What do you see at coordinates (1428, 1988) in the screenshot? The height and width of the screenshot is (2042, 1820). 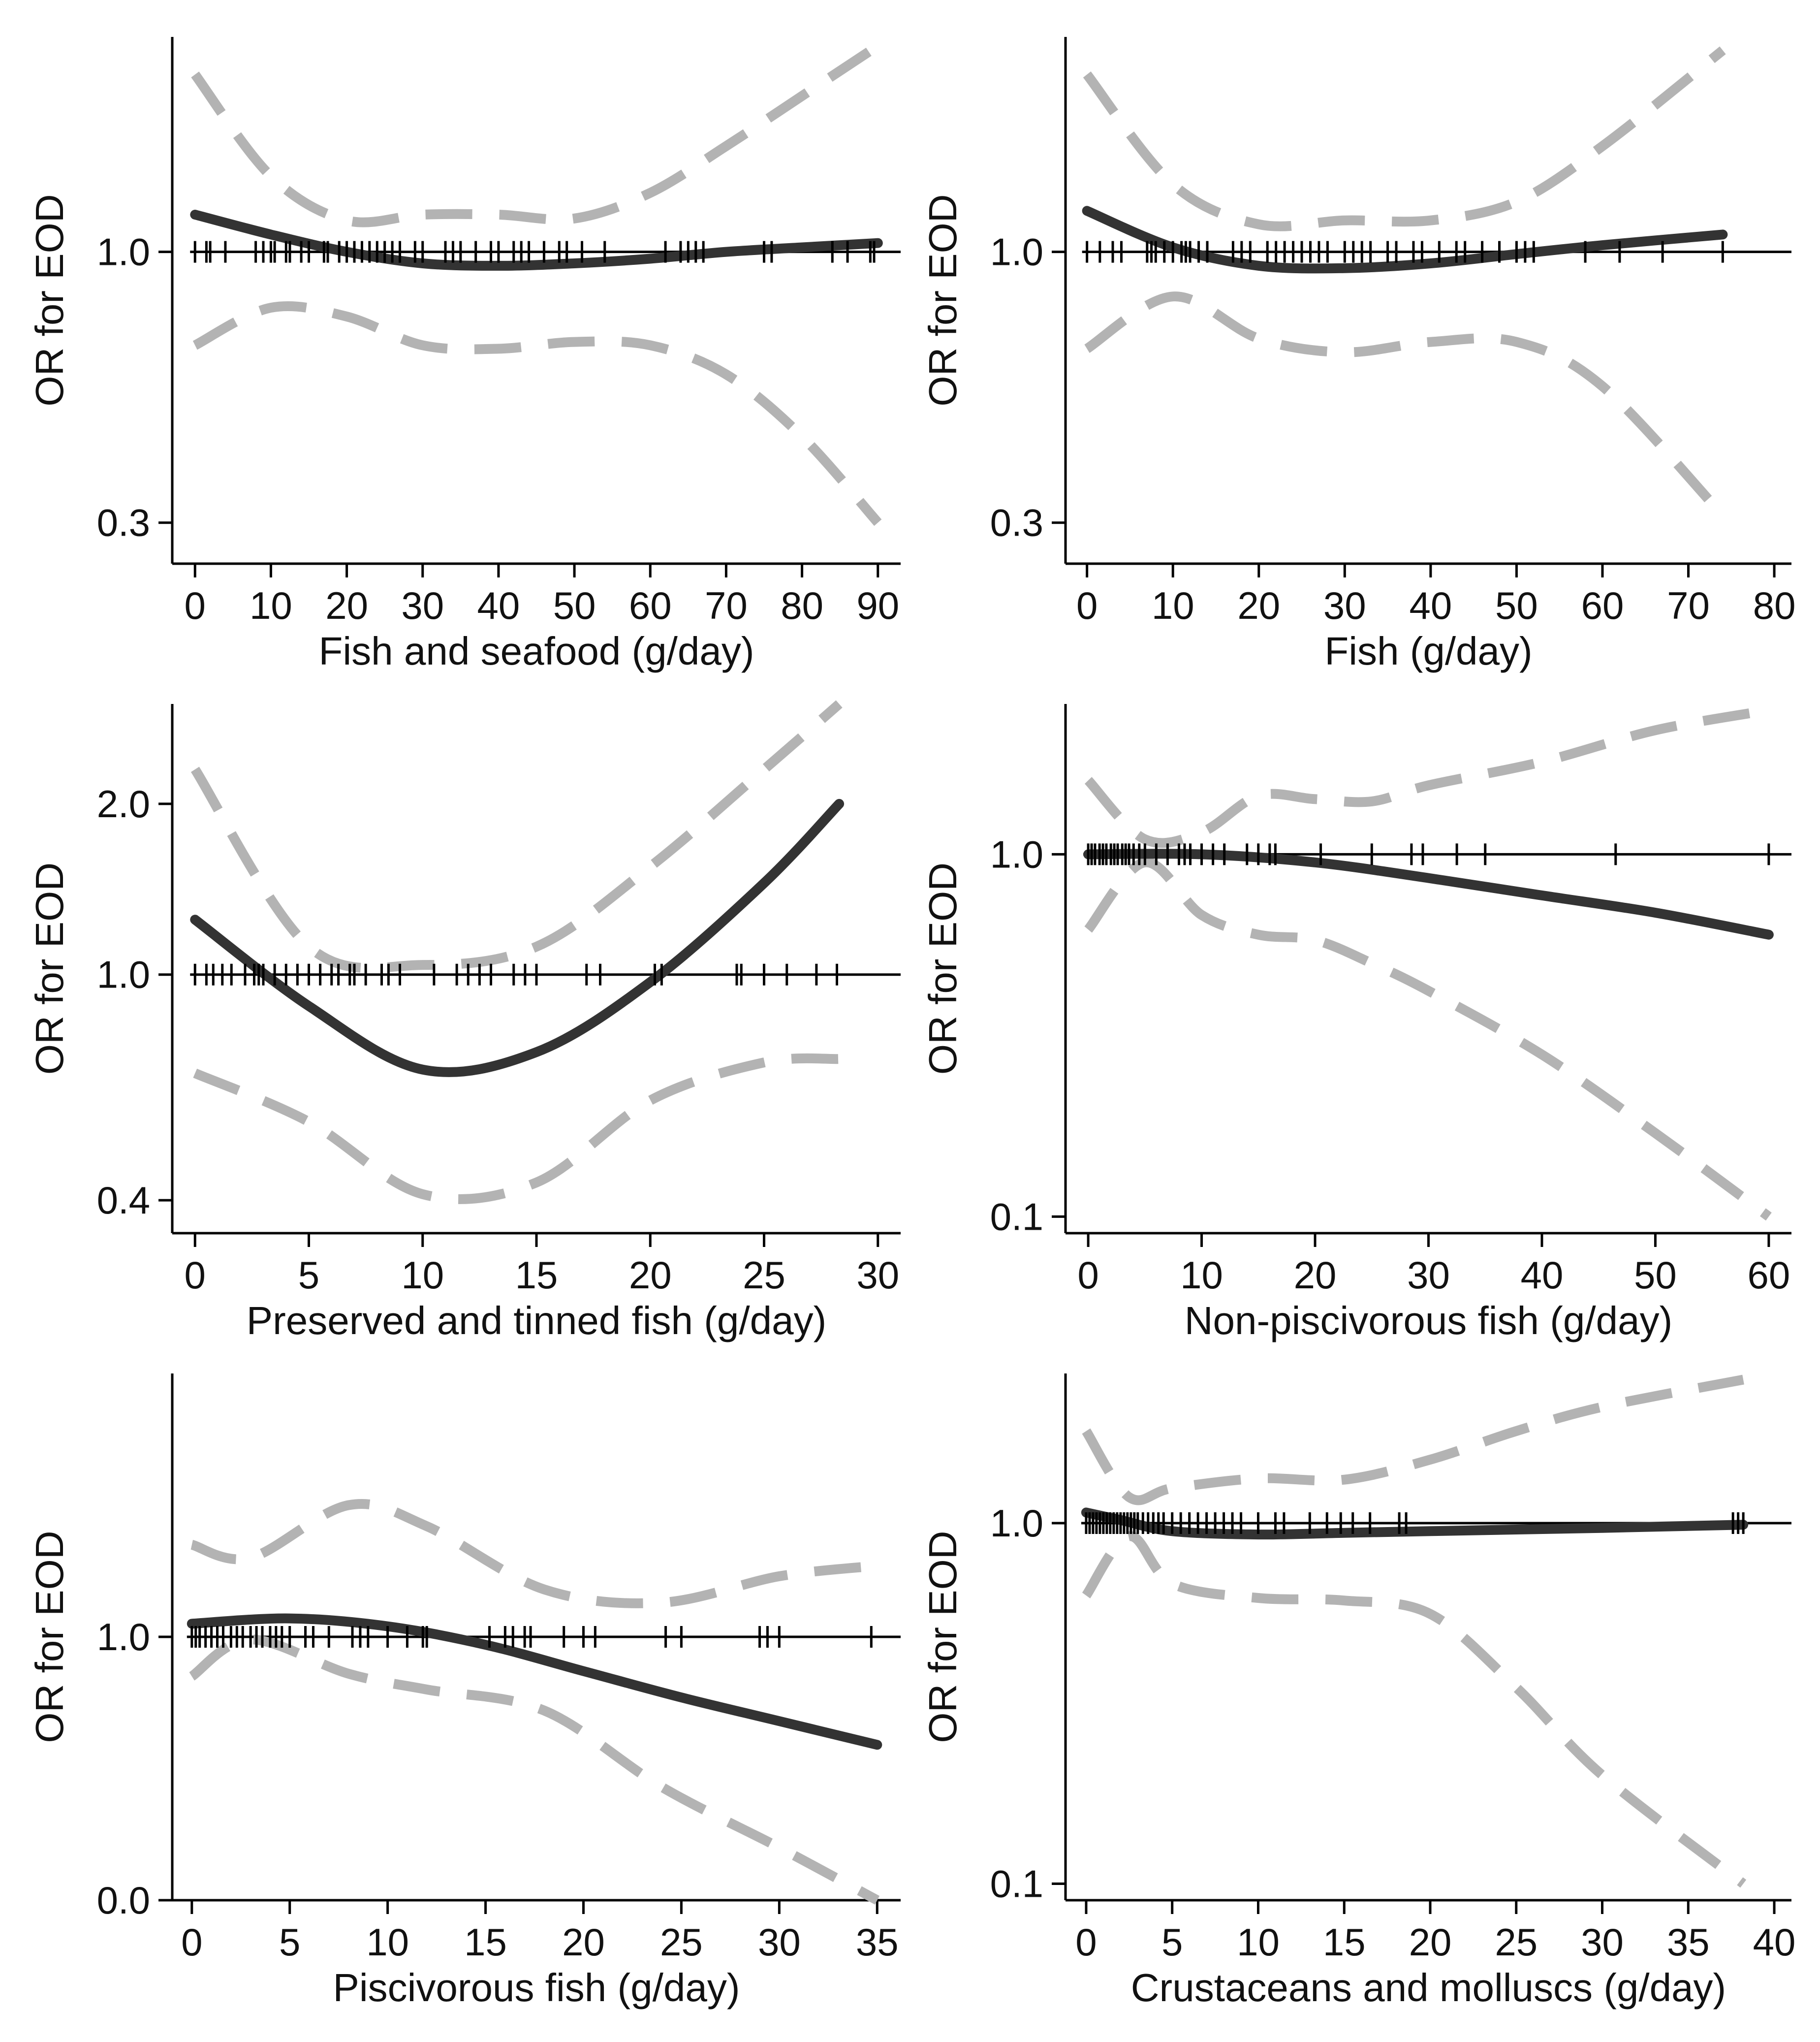 I see `x-axis-title: Crustaceans and molluscs (g/day)` at bounding box center [1428, 1988].